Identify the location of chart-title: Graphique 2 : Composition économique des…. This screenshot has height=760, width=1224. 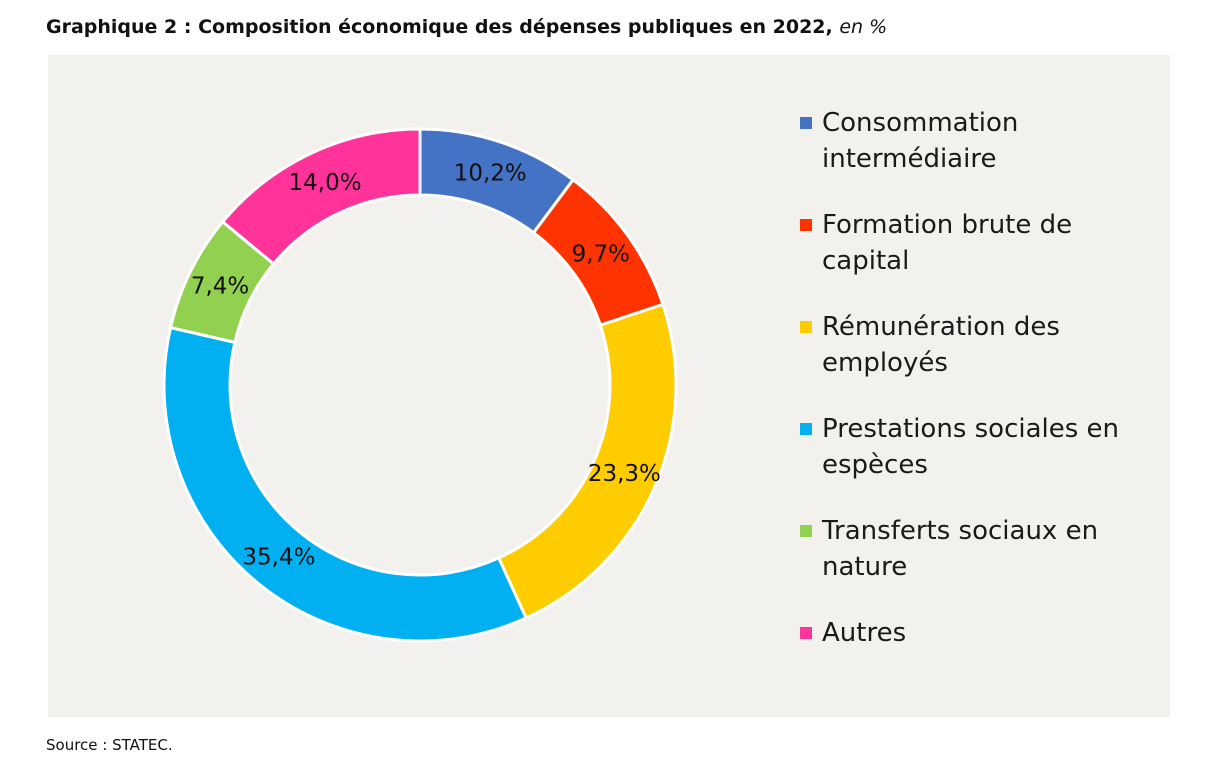
(466, 27).